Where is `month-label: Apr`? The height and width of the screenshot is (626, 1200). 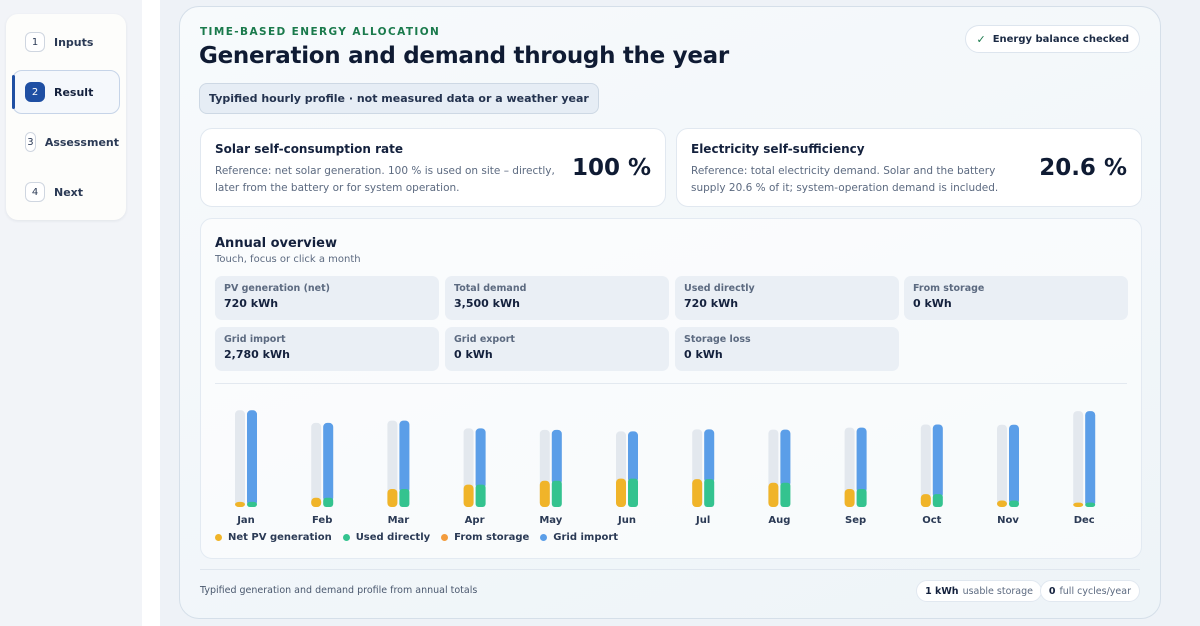
month-label: Apr is located at coordinates (475, 520).